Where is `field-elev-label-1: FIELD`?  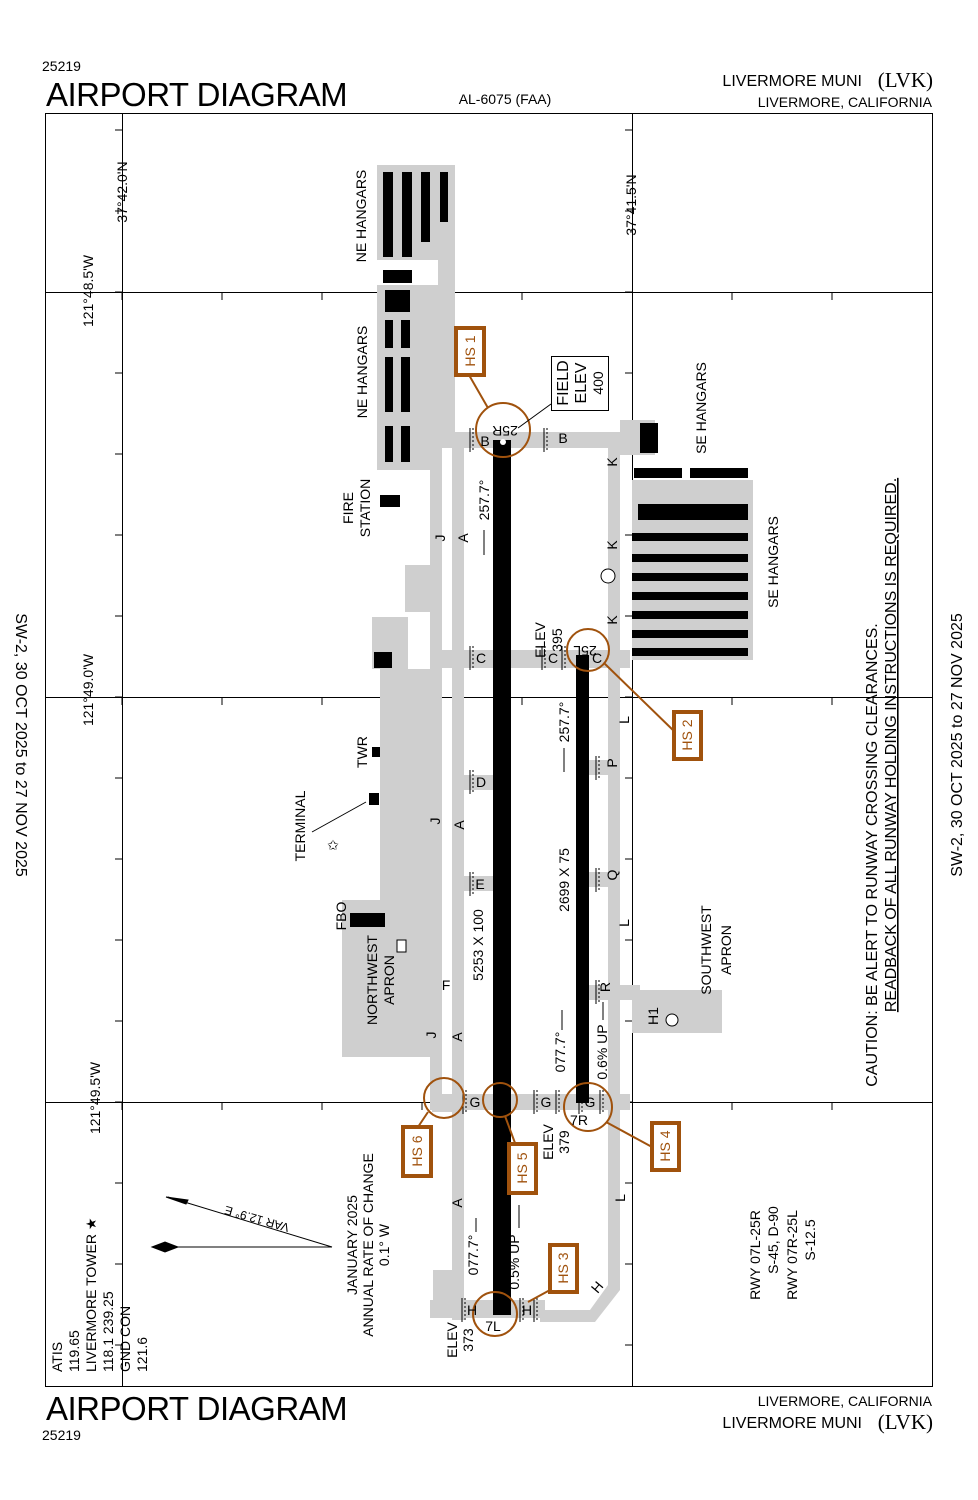
field-elev-label-1: FIELD is located at coordinates (563, 382).